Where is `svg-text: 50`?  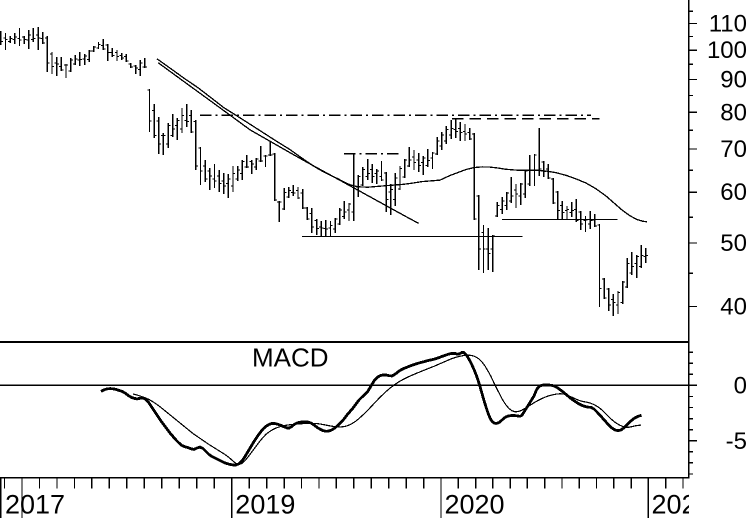 svg-text: 50 is located at coordinates (733, 243).